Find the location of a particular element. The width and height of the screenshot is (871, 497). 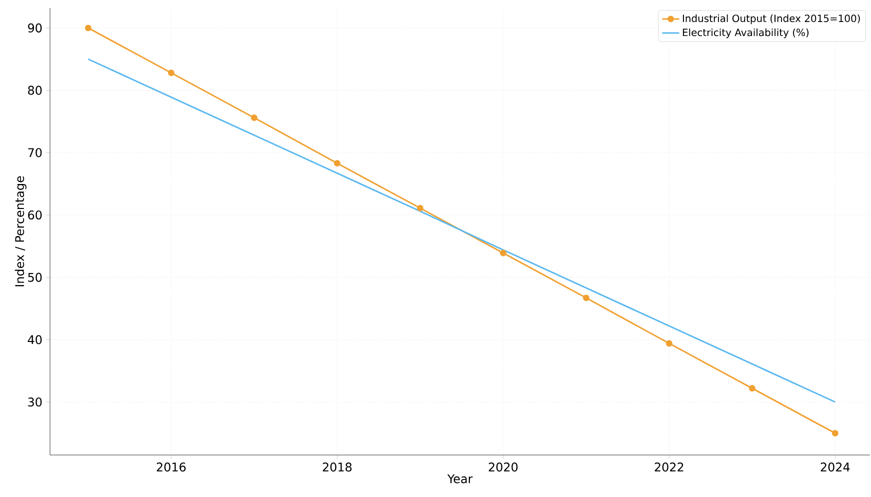

y-tick-label: 70 is located at coordinates (35, 153).